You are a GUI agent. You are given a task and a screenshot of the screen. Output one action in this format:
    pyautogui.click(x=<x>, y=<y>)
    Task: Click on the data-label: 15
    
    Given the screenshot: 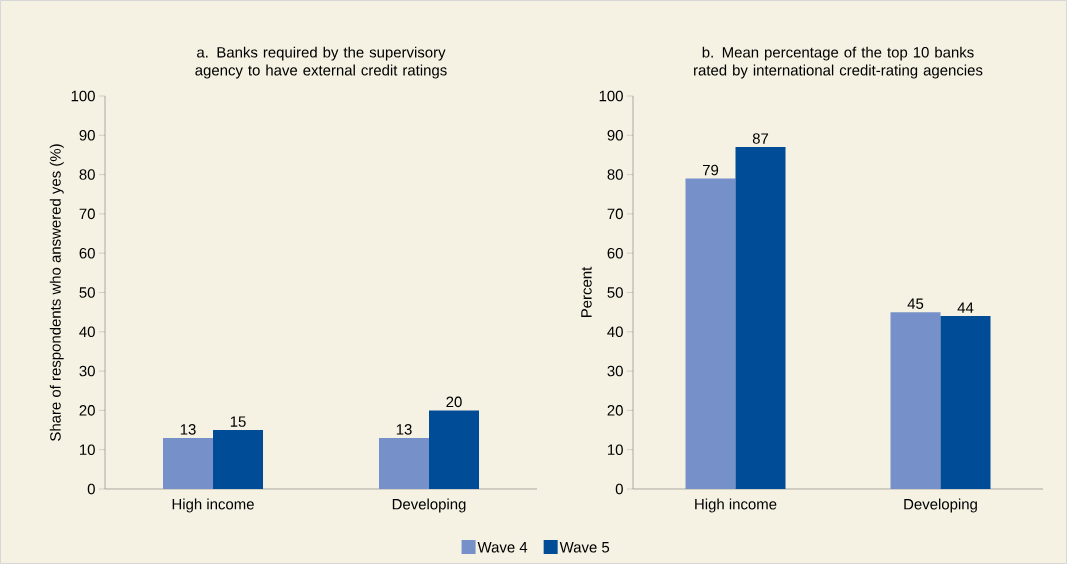 What is the action you would take?
    pyautogui.click(x=238, y=421)
    